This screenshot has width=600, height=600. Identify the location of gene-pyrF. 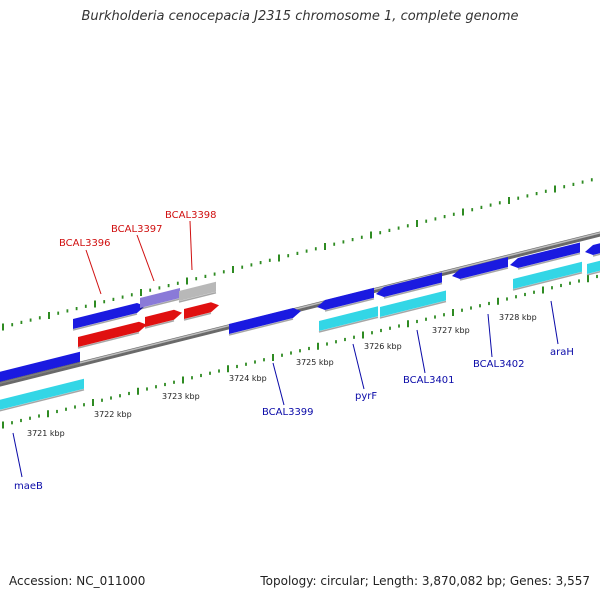
(348, 318).